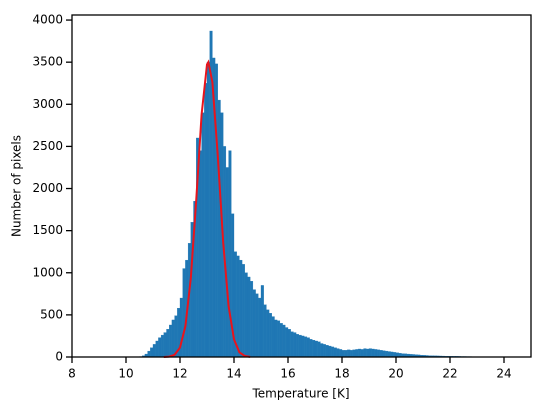 Image resolution: width=548 pixels, height=414 pixels. Describe the element at coordinates (300, 394) in the screenshot. I see `x-axis-label: Temperature [K]` at that location.